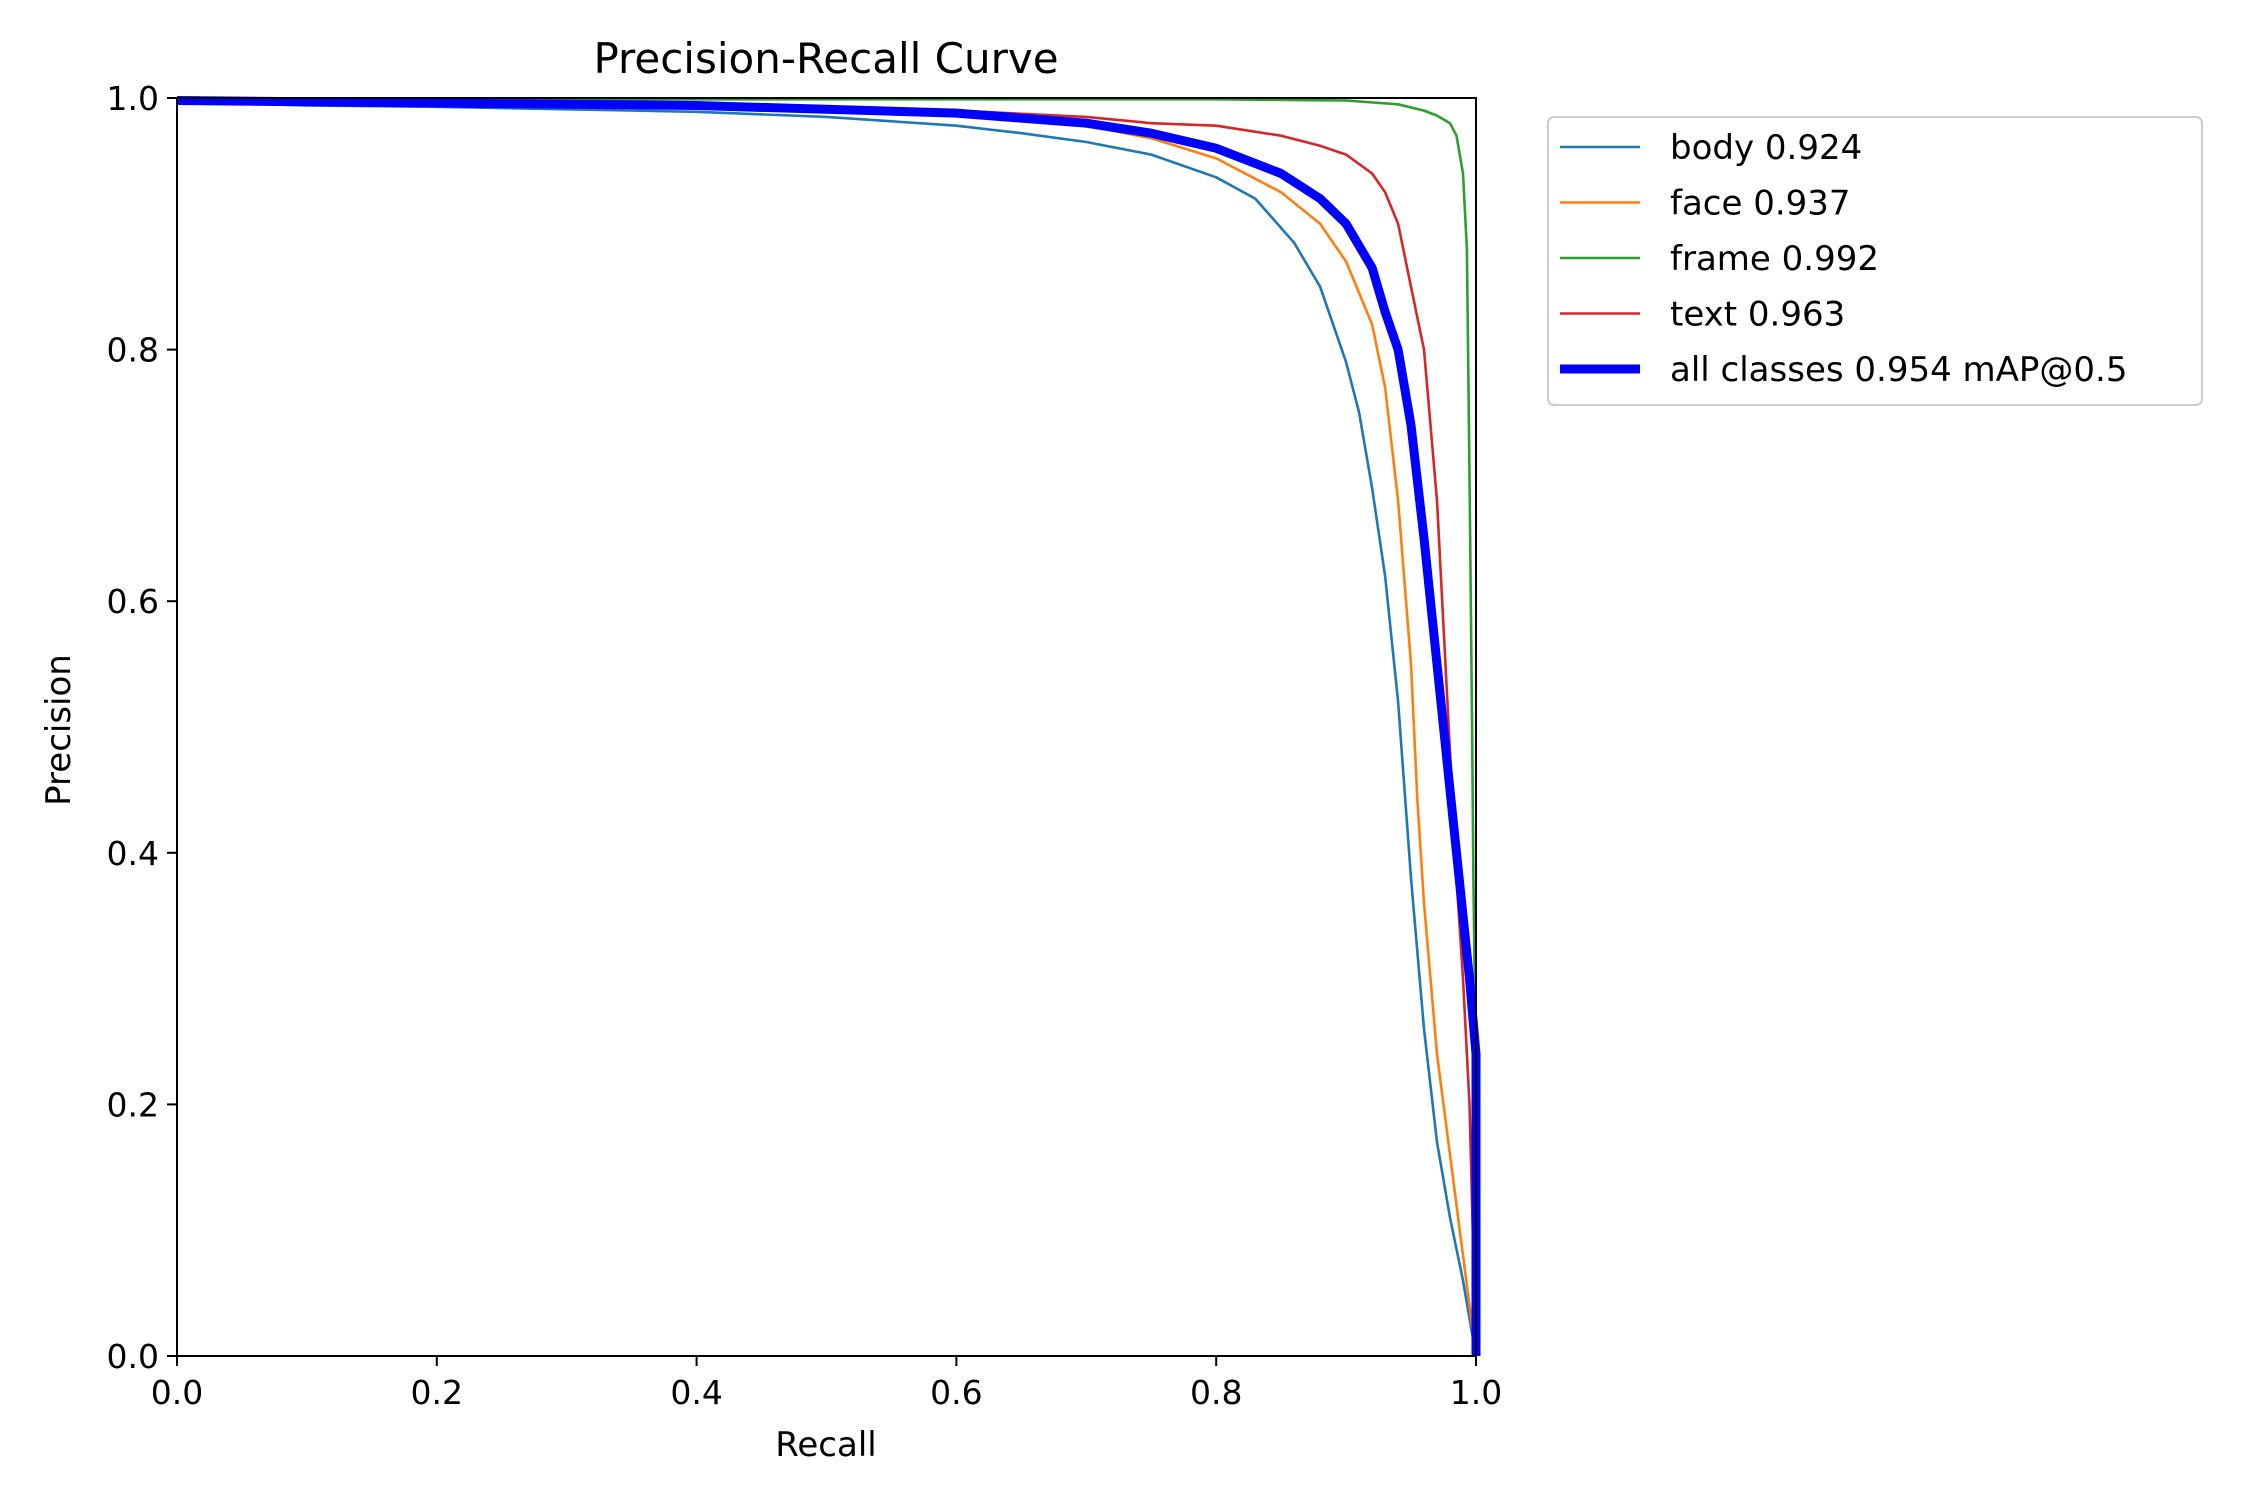 This screenshot has height=1505, width=2250. Describe the element at coordinates (1757, 315) in the screenshot. I see `legend-label-3: text 0.963` at that location.